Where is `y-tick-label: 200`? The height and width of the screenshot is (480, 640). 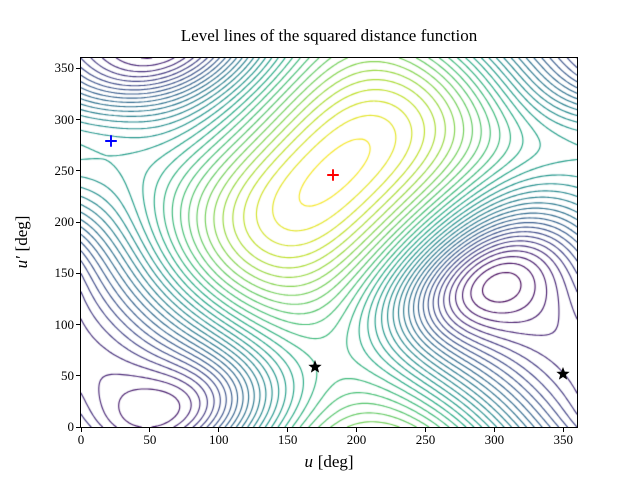 y-tick-label: 200 is located at coordinates (64, 221).